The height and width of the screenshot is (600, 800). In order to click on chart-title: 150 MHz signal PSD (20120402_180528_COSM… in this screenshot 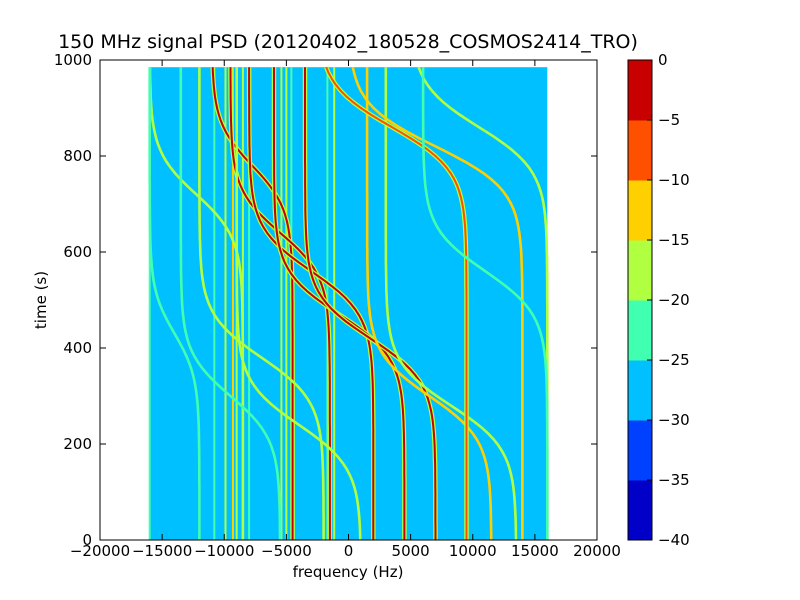, I will do `click(348, 42)`.